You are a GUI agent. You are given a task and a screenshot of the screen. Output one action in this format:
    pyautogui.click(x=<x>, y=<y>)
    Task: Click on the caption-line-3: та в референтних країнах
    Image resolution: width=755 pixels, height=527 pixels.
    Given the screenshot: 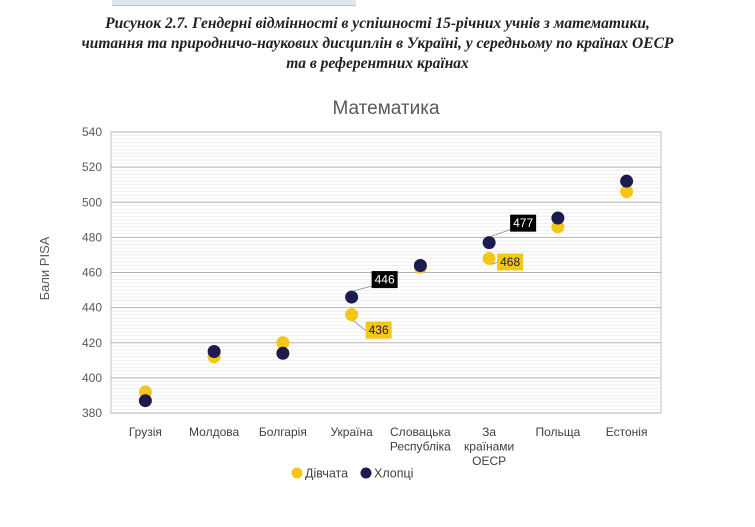 What is the action you would take?
    pyautogui.click(x=377, y=63)
    